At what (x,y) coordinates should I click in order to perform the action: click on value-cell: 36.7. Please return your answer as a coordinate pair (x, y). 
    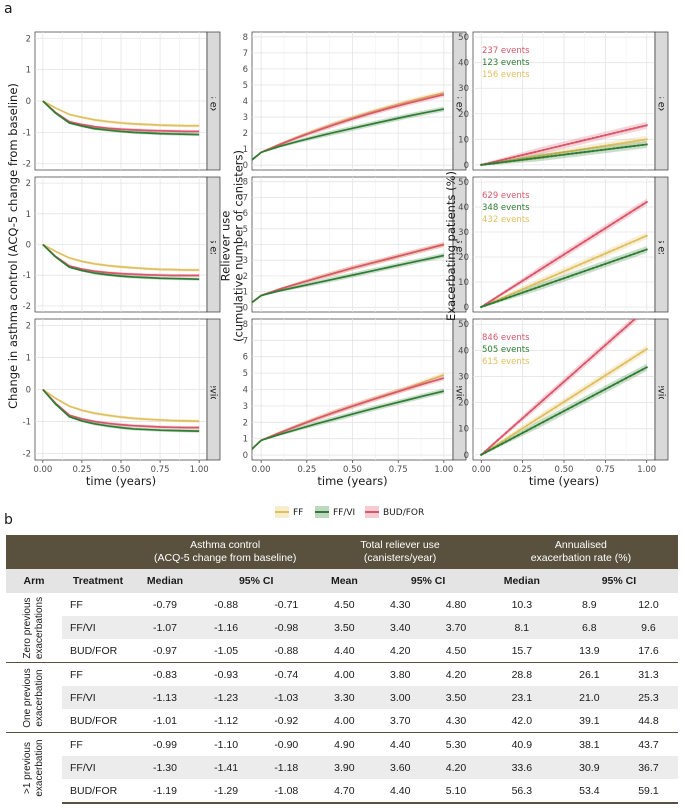
    Looking at the image, I should click on (648, 767).